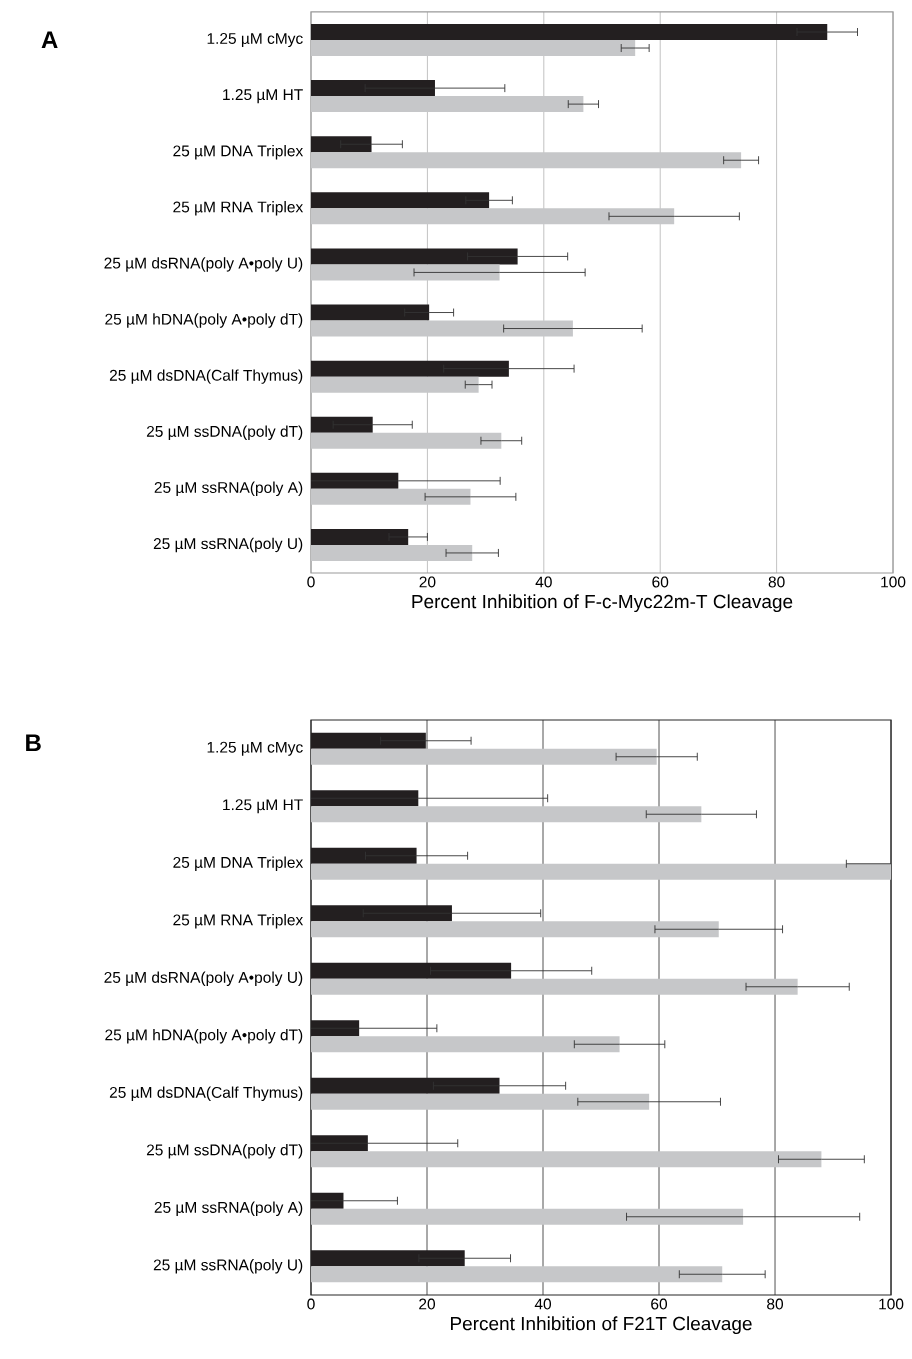  Describe the element at coordinates (602, 603) in the screenshot. I see `x-axis-title: Percent Inhibition of F-c-Myc22m-T Cleavage` at that location.